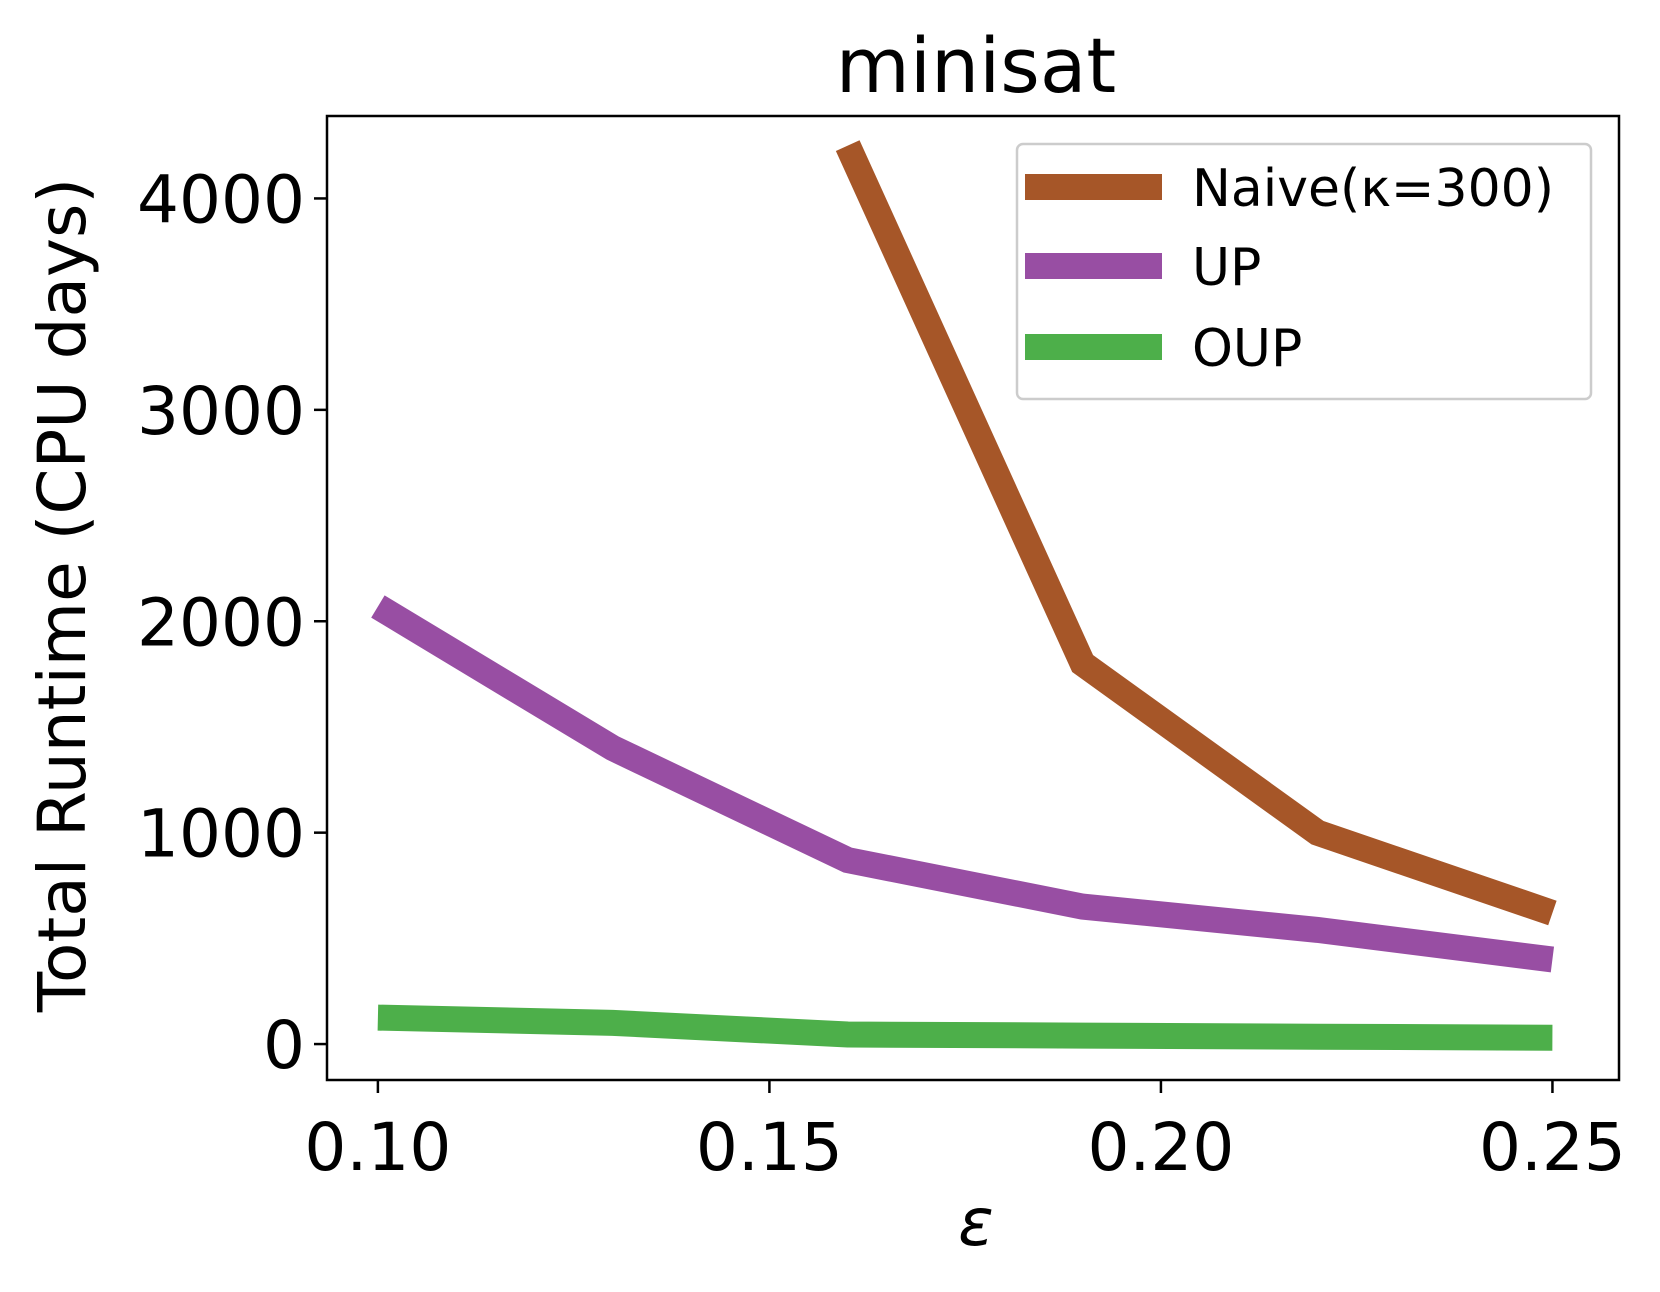 Image resolution: width=1660 pixels, height=1292 pixels. I want to click on legend-label-1: Naive(κ=300), so click(1373, 189).